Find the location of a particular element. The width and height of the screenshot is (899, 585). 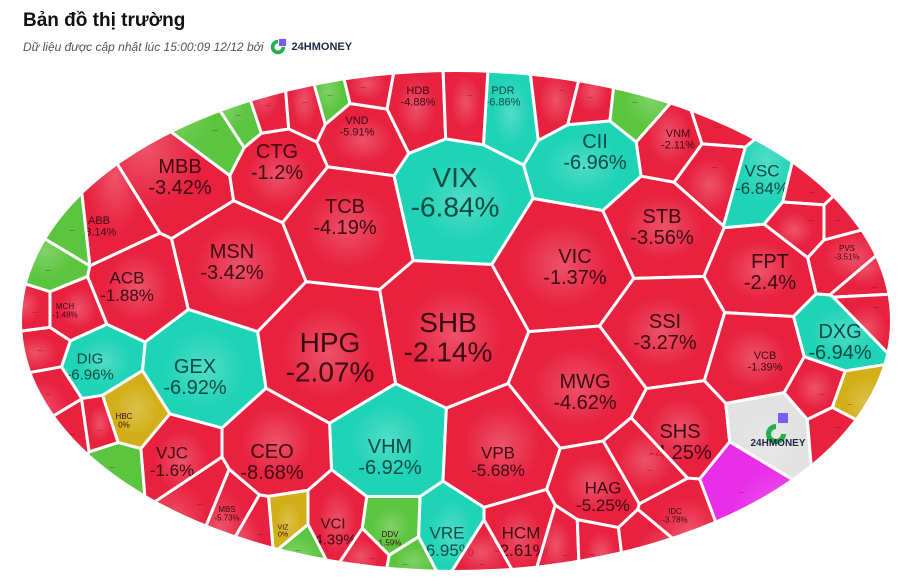

cell-change: -2.61% is located at coordinates (521, 550).